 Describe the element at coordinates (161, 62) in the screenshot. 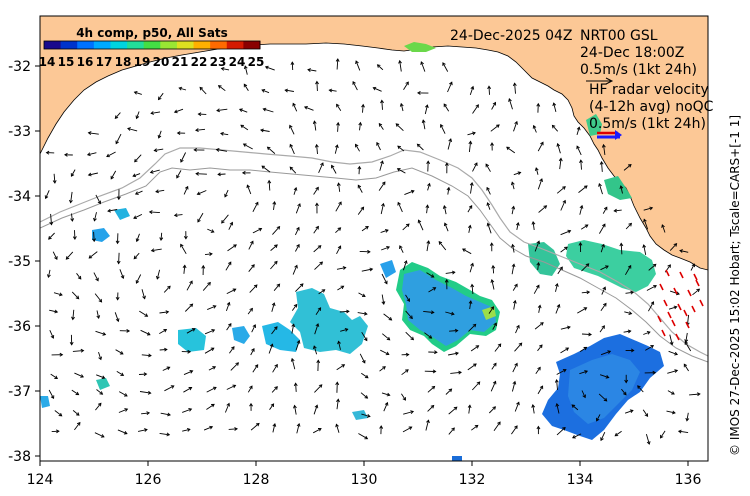

I see `colorbar-label: 20` at that location.